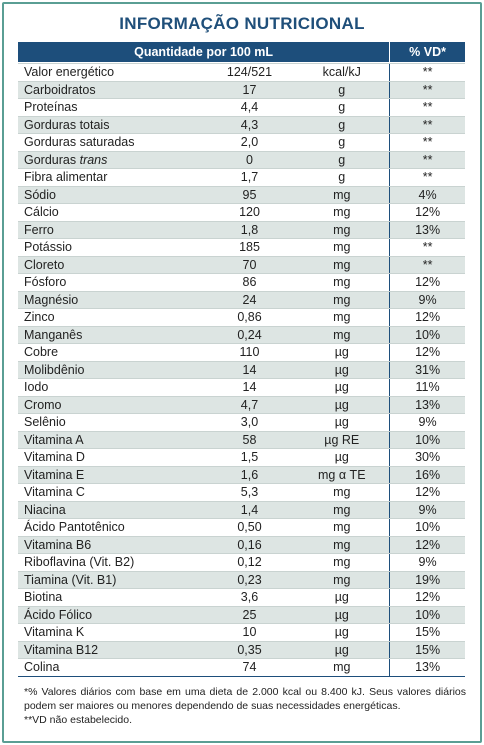  What do you see at coordinates (39, 229) in the screenshot?
I see `nutrient-name: Ferro` at bounding box center [39, 229].